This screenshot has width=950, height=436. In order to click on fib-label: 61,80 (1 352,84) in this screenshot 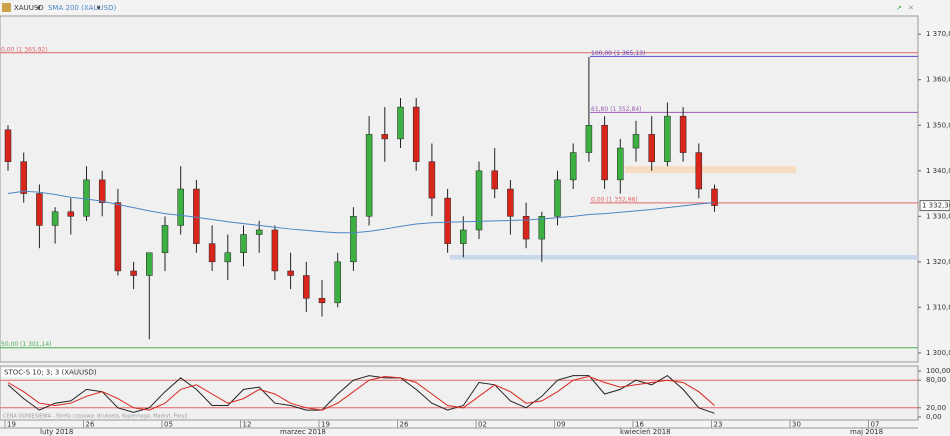, I will do `click(616, 109)`.